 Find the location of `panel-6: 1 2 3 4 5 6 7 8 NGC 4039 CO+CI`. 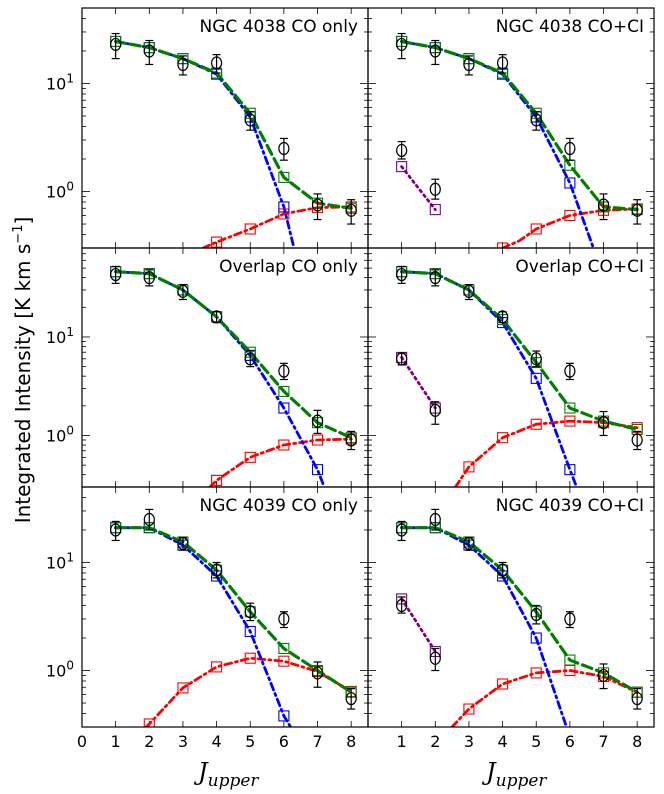

panel-6: 1 2 3 4 5 6 7 8 NGC 4039 CO+CI is located at coordinates (511, 618).